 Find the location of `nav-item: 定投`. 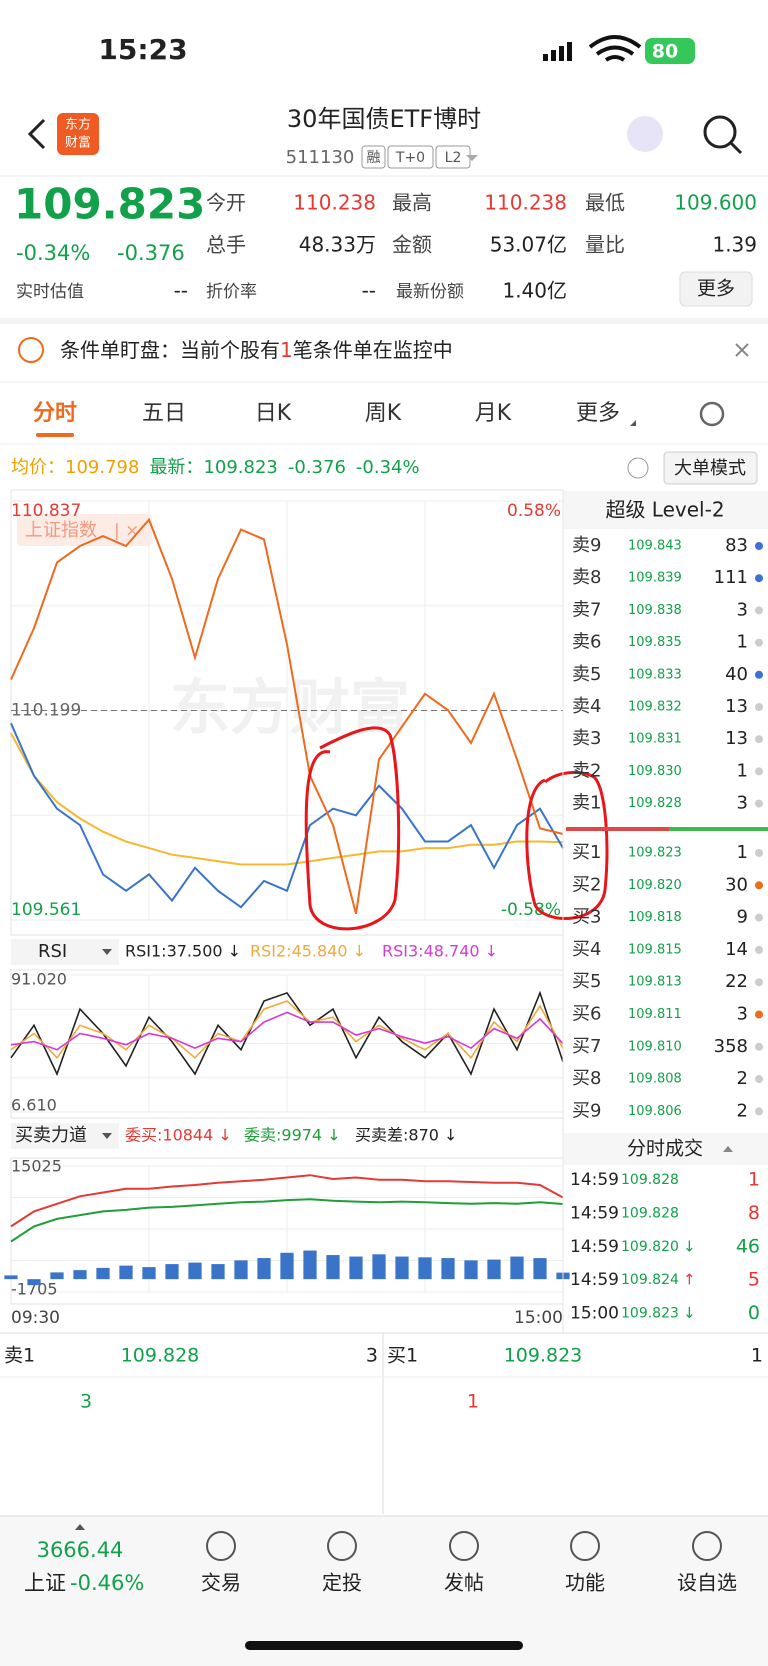

nav-item: 定投 is located at coordinates (342, 1583).